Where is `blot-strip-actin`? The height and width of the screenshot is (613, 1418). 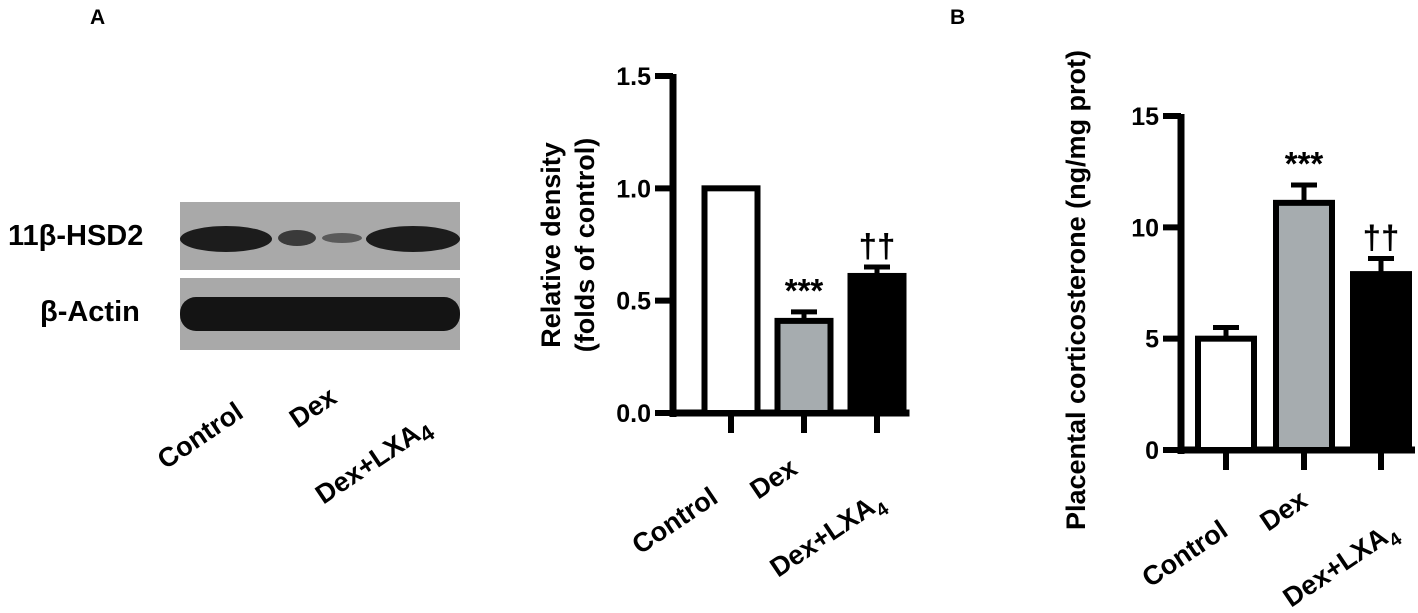 blot-strip-actin is located at coordinates (320, 314).